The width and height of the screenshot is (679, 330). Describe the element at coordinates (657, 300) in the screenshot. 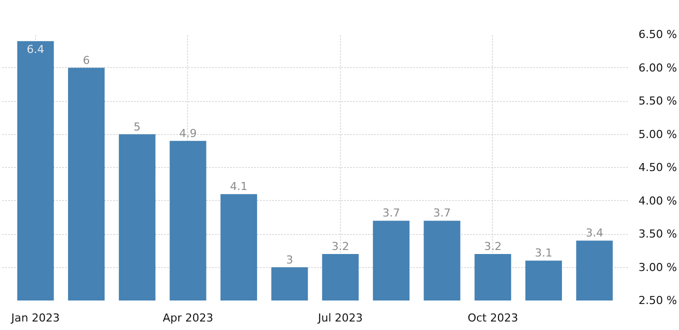

I see `y-tick-label: 2.50 %` at that location.